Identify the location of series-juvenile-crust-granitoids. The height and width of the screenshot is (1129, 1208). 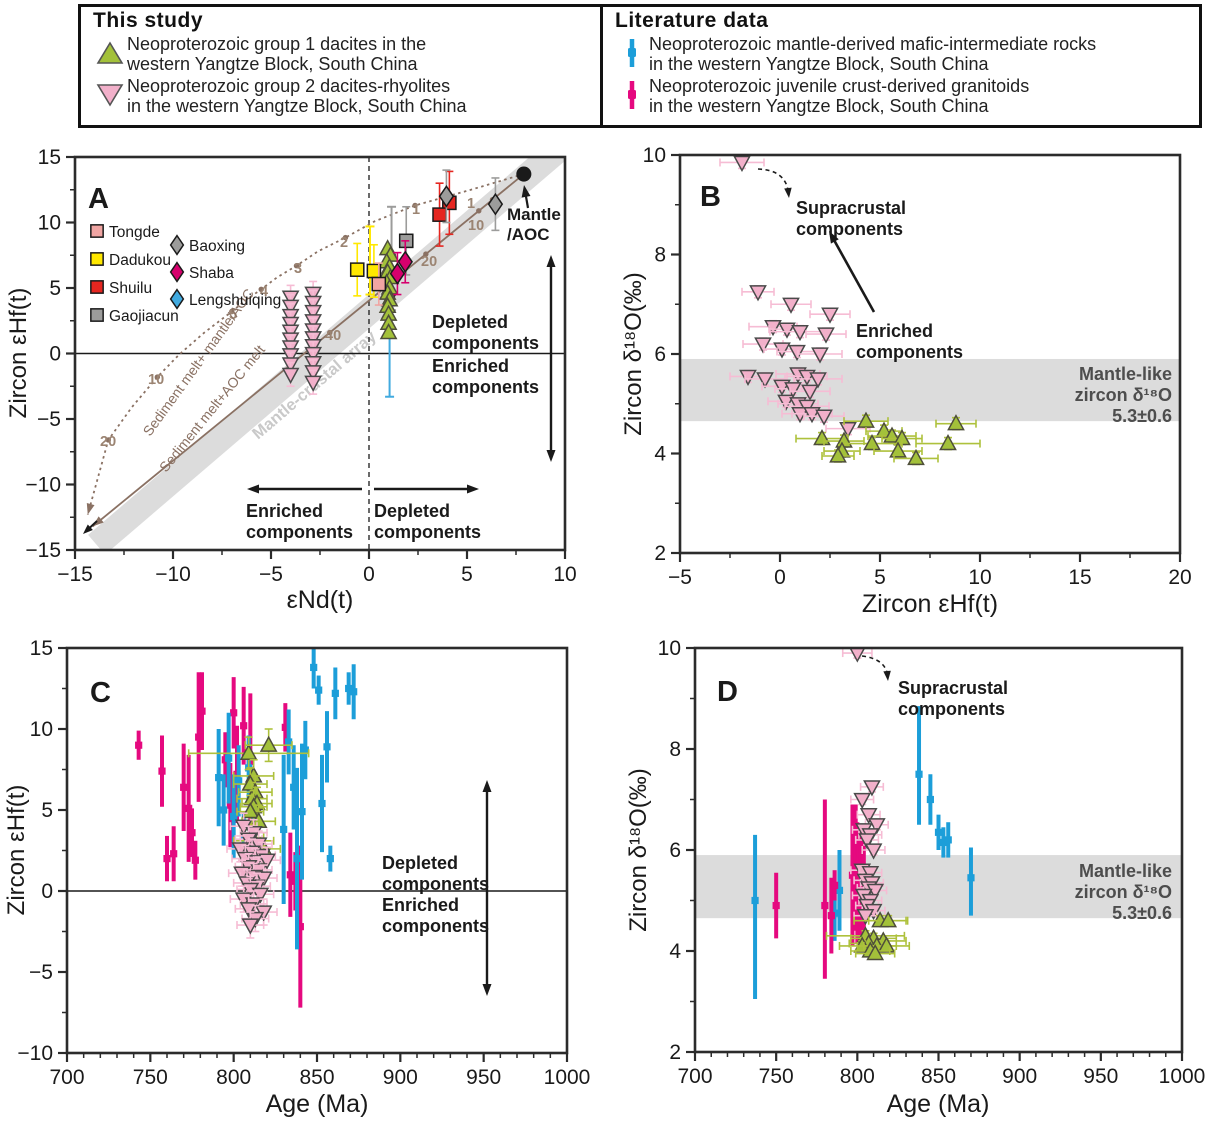
(219, 840).